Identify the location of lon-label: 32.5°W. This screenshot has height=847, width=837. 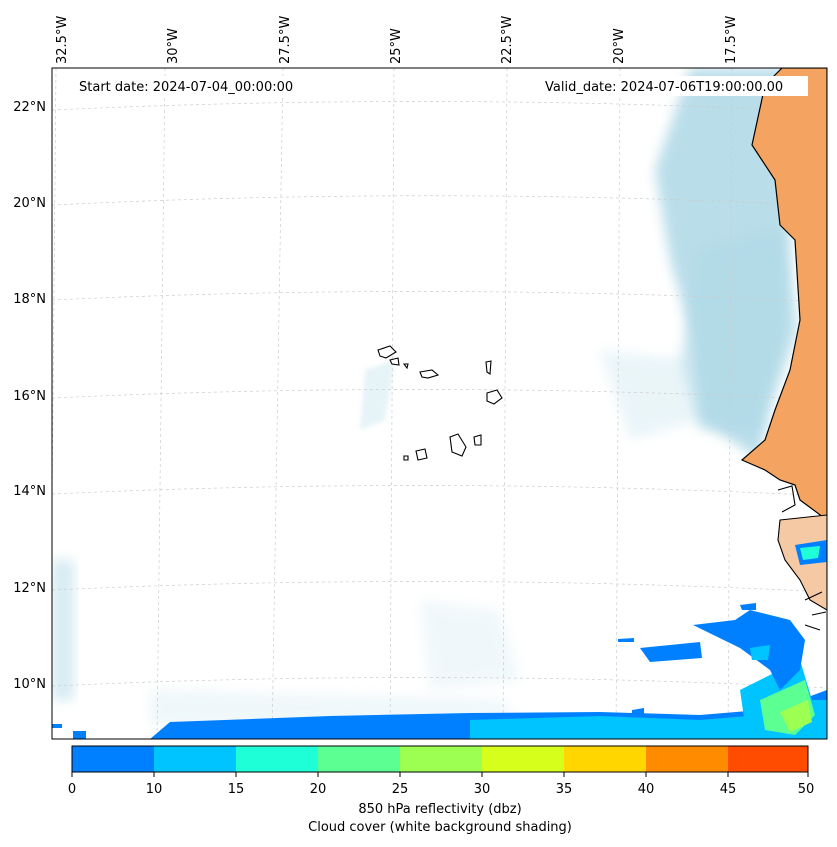
(62, 40).